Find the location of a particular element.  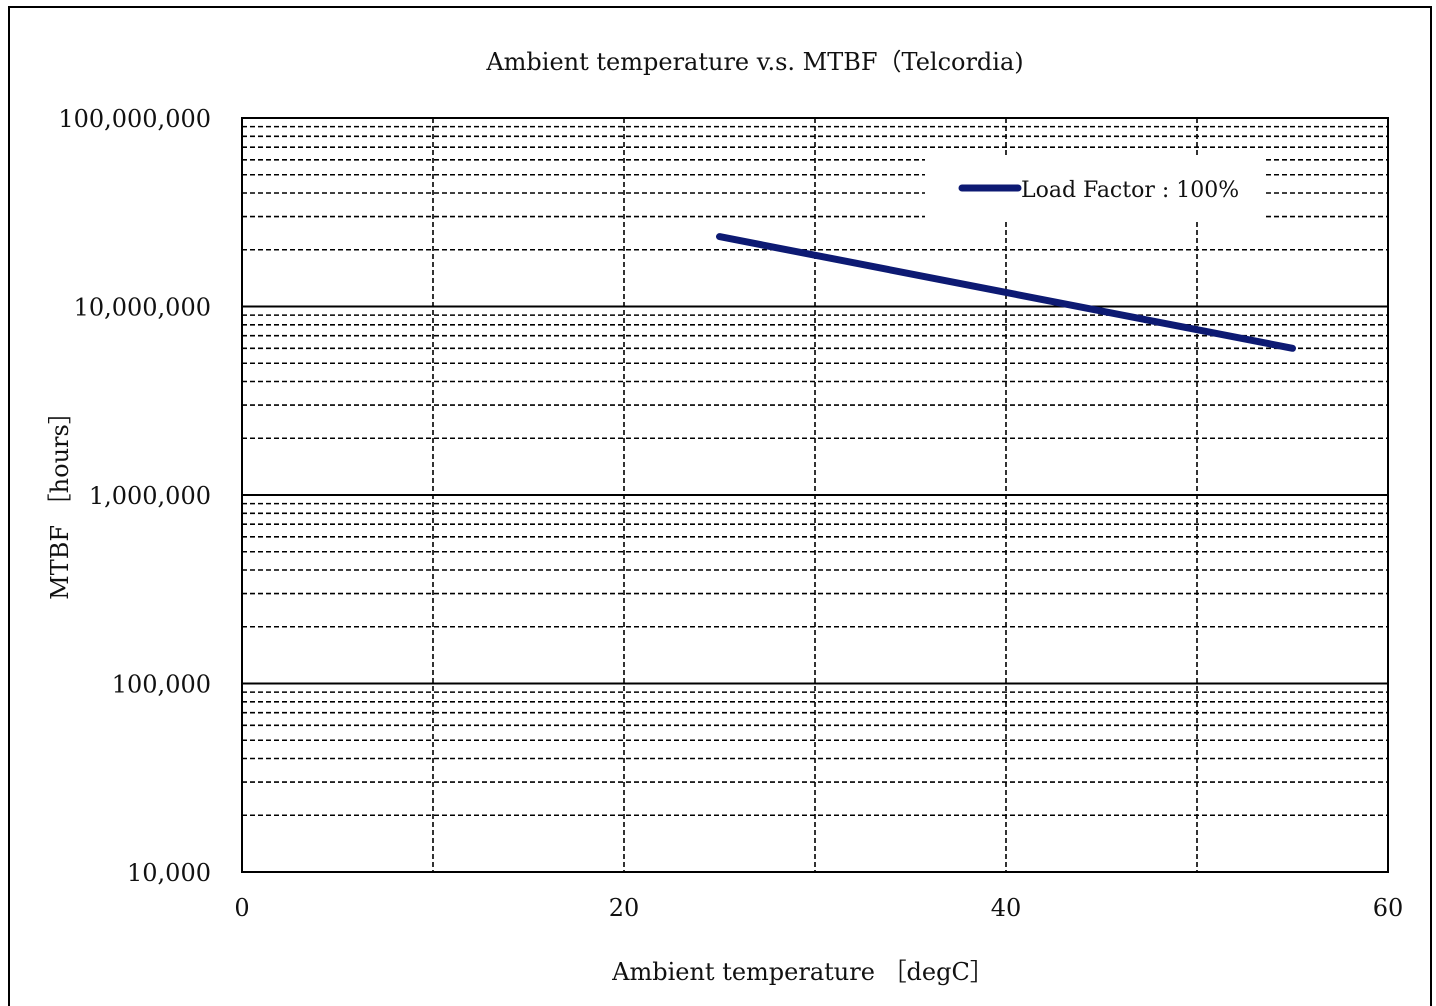

chart-title: Ambient temperature v.s. MTBF（Telcordia) is located at coordinates (754, 62).